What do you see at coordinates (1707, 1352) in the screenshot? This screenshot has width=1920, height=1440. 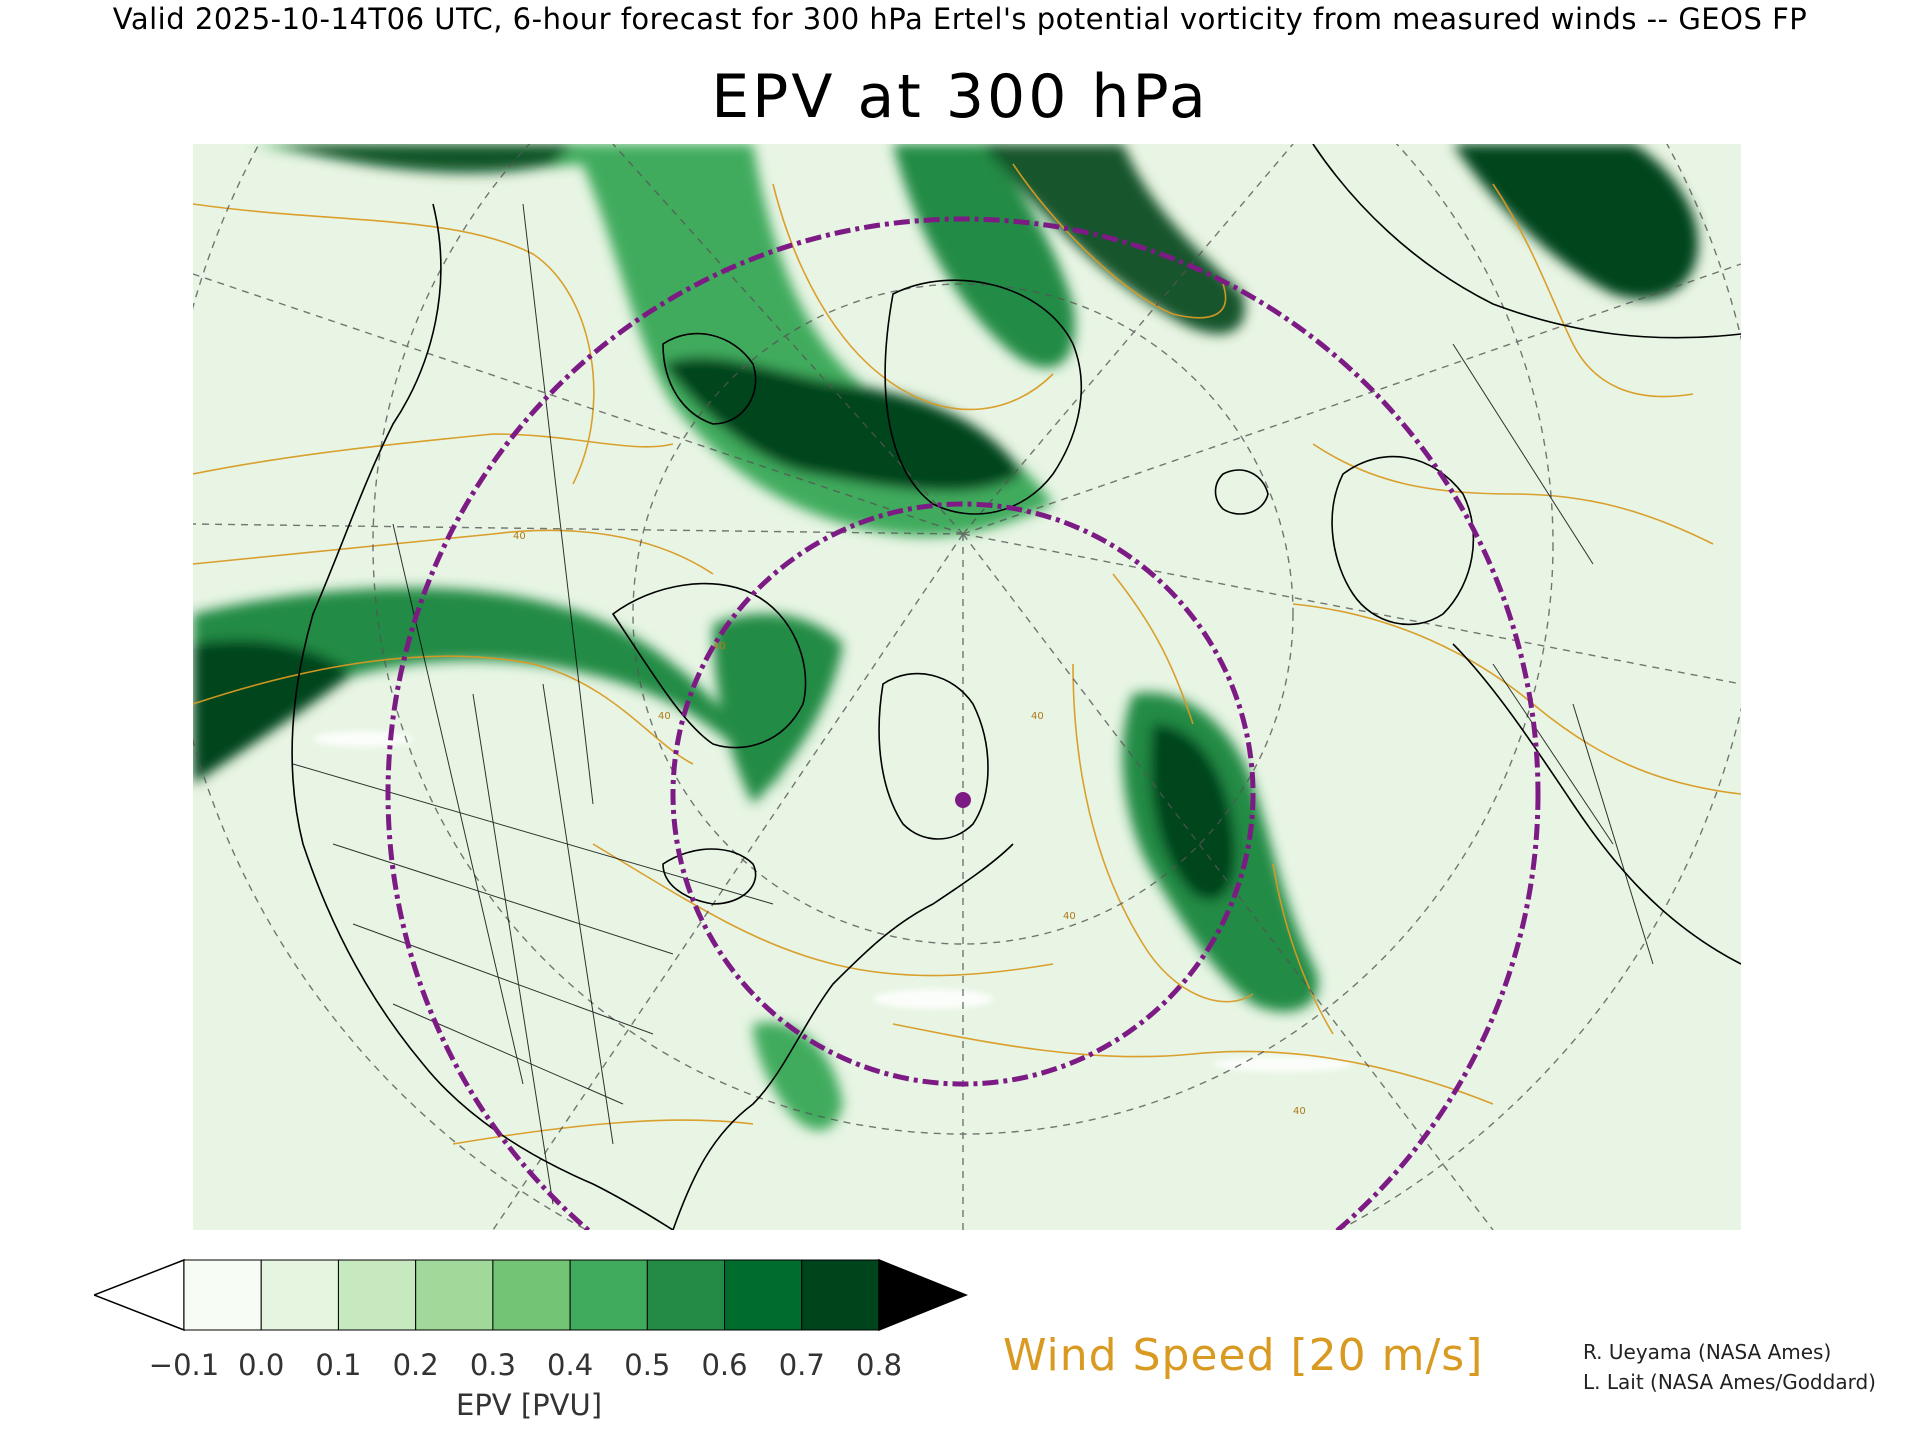 I see `credit-line-1: R. Ueyama (NASA Ames)` at bounding box center [1707, 1352].